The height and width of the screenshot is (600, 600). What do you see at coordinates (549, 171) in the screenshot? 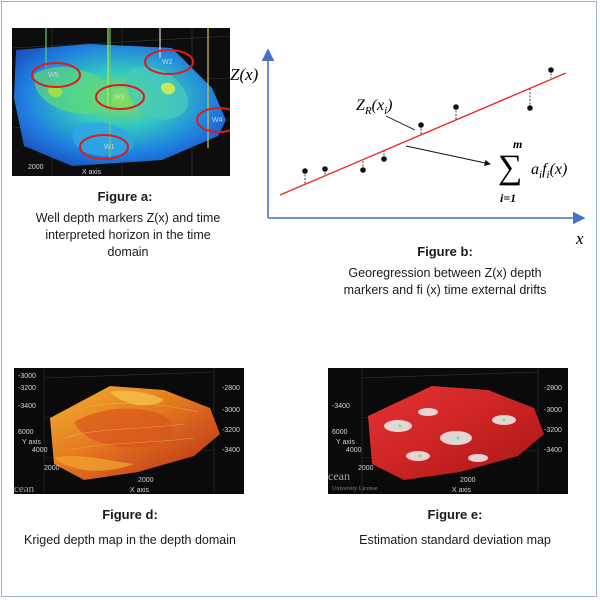
I see `sum-term: aifi(x)` at bounding box center [549, 171].